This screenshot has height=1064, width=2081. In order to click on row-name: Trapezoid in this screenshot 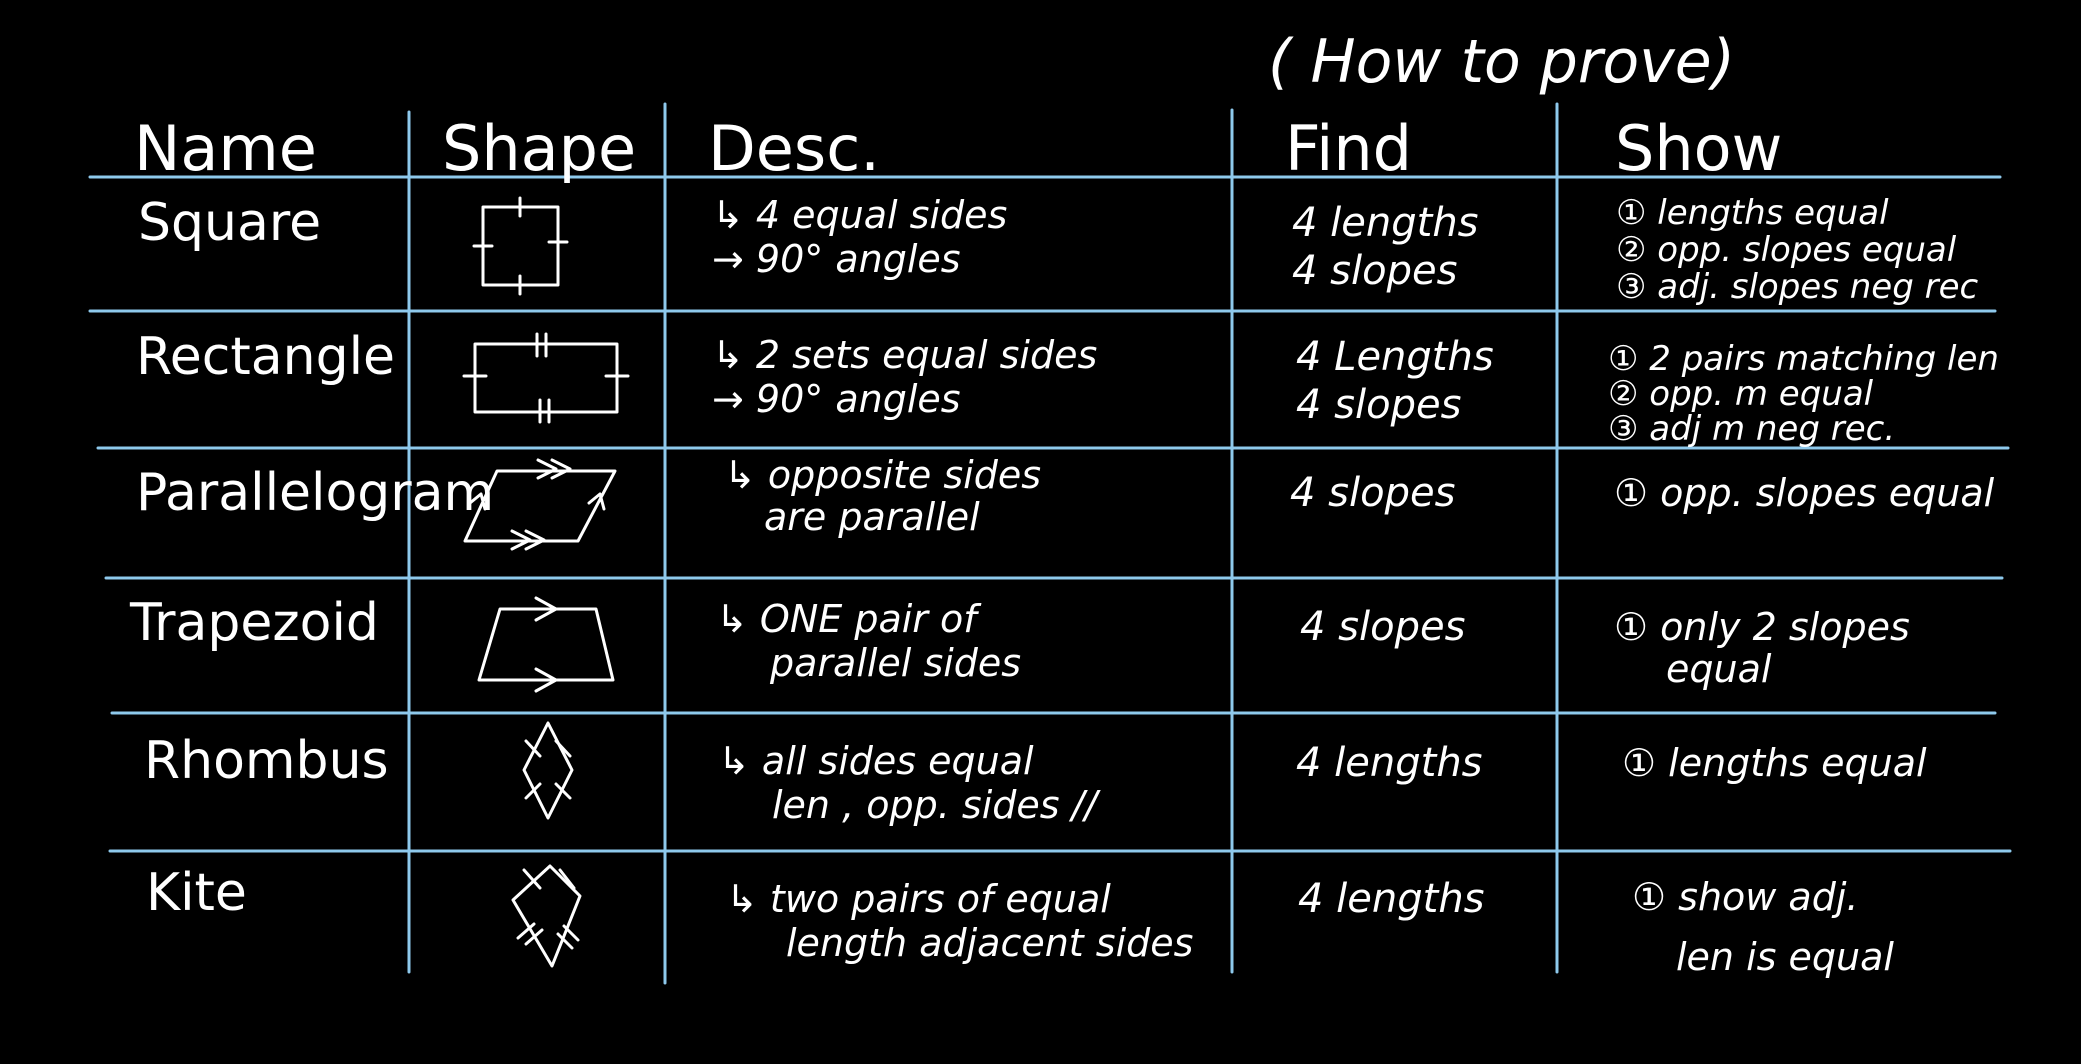, I will do `click(254, 623)`.